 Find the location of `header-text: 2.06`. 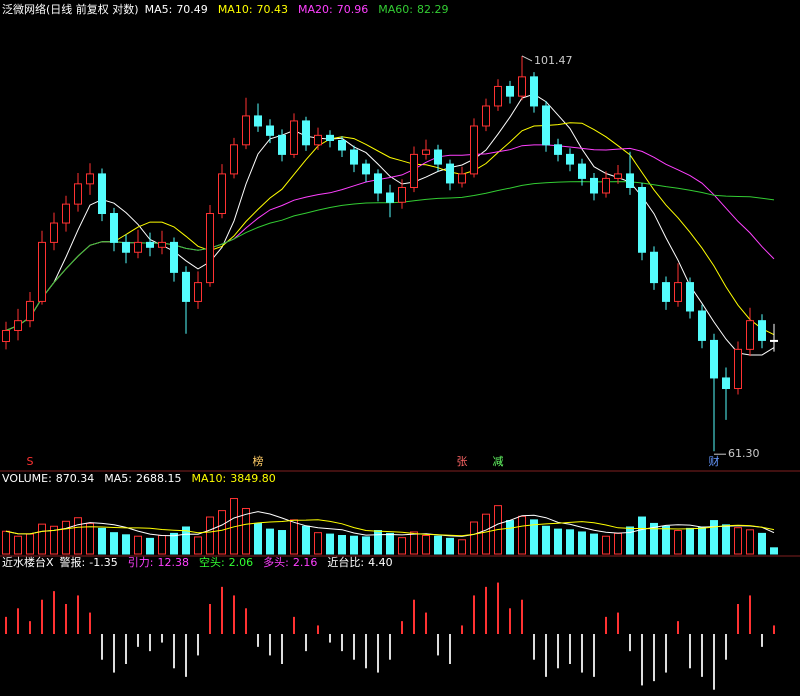

header-text: 2.06 is located at coordinates (241, 562).